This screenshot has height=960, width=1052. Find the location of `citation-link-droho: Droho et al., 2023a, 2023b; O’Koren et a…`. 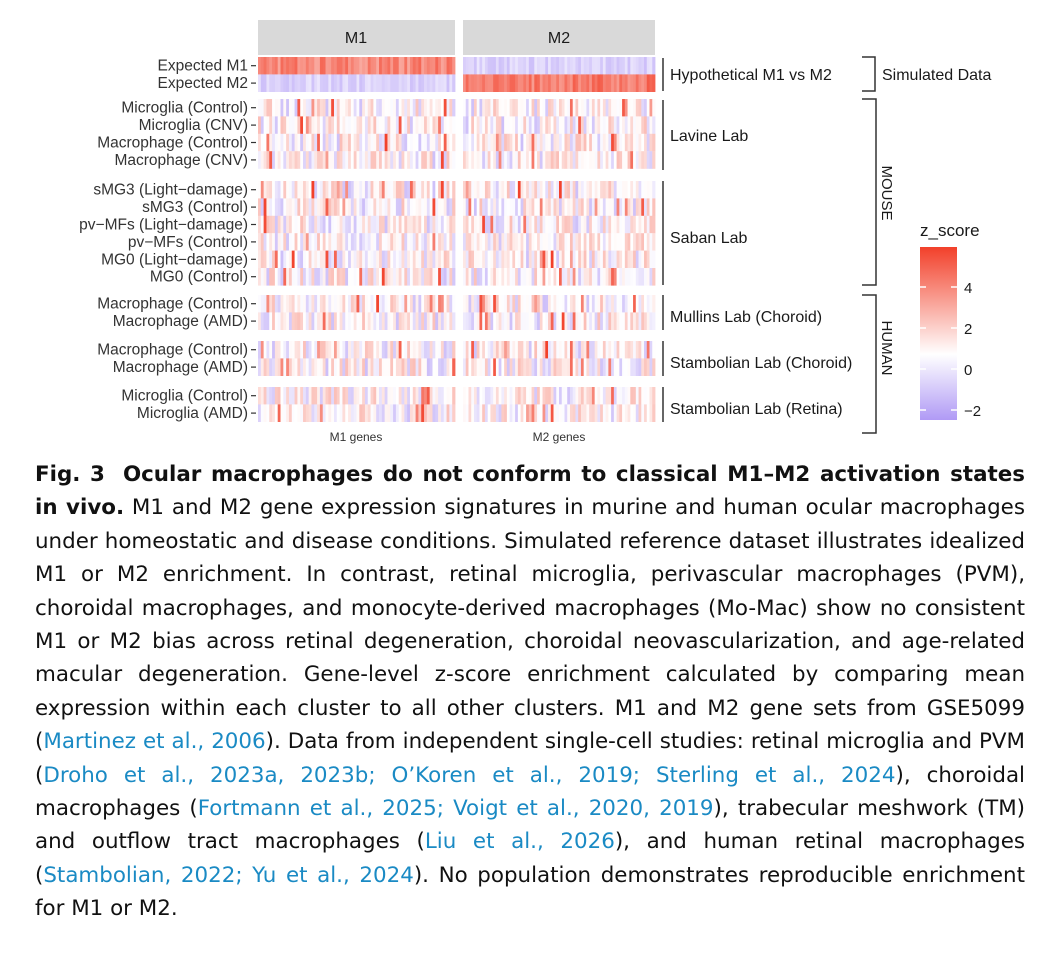

citation-link-droho: Droho et al., 2023a, 2023b; O’Koren et a… is located at coordinates (469, 775).